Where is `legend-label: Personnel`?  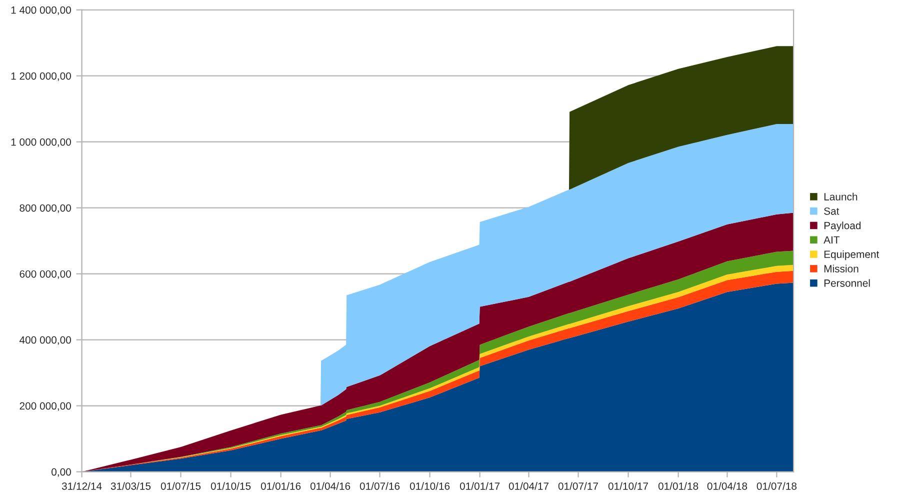
legend-label: Personnel is located at coordinates (847, 283).